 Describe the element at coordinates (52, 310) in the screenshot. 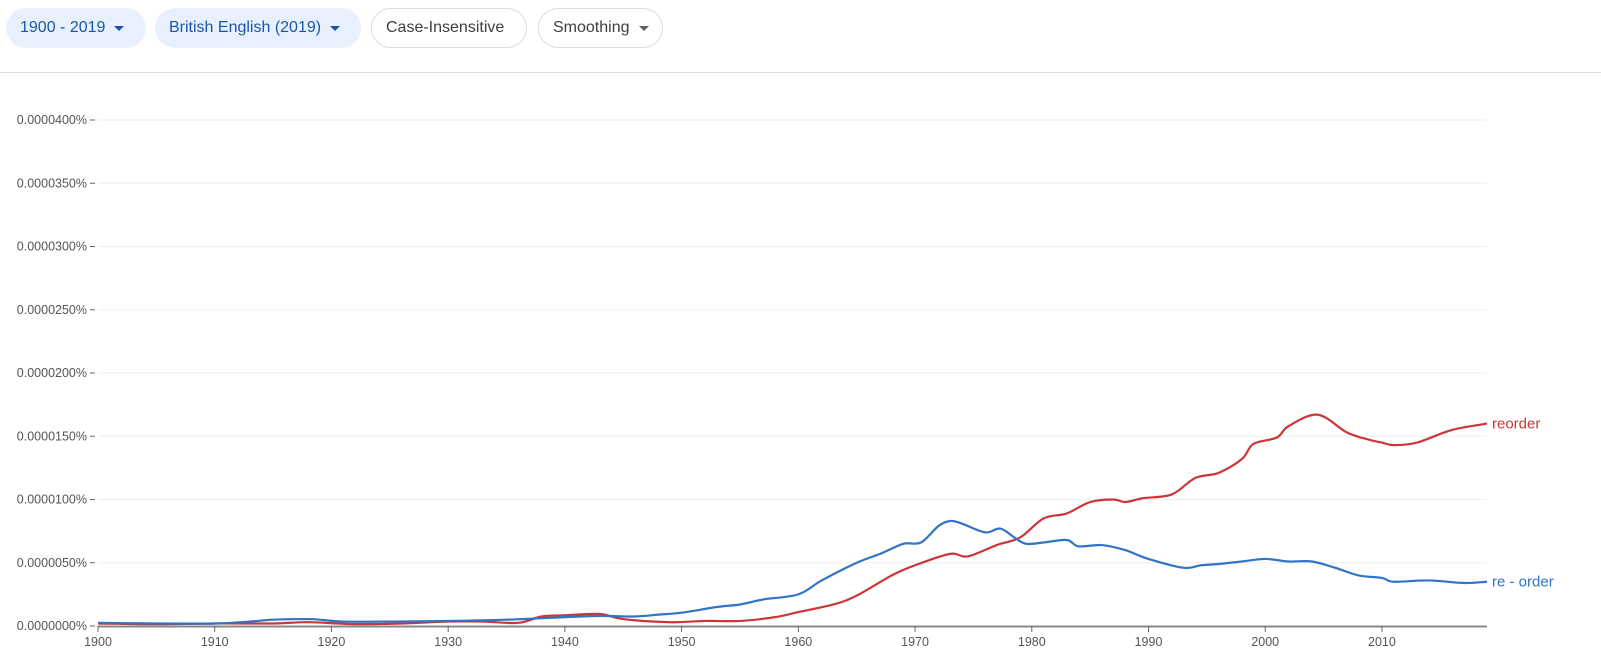

I see `y-tick-label: 0.0000250%` at that location.